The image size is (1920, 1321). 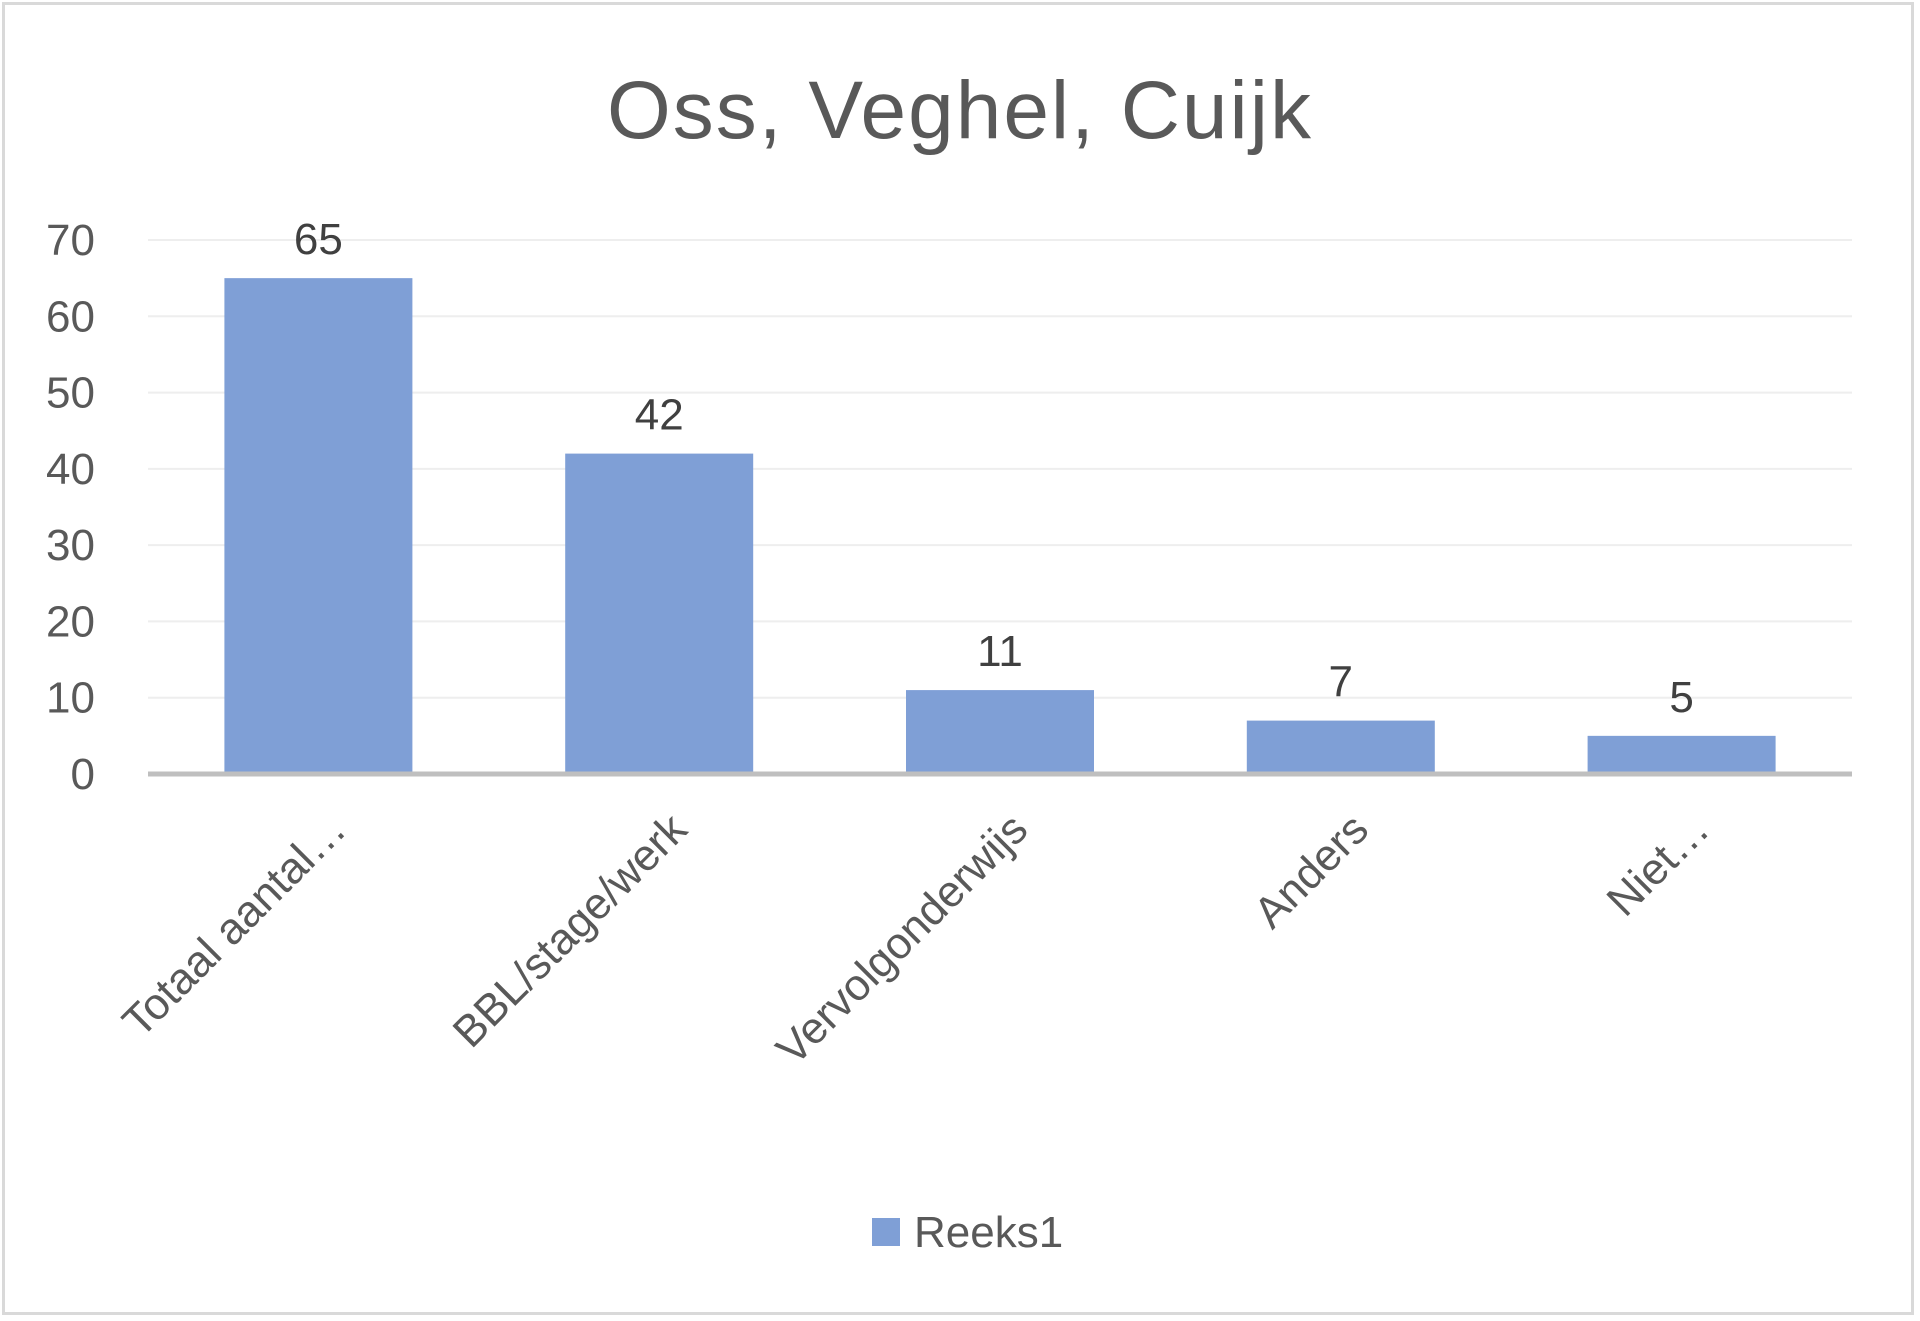 I want to click on data-label-4: 5, so click(x=1681, y=697).